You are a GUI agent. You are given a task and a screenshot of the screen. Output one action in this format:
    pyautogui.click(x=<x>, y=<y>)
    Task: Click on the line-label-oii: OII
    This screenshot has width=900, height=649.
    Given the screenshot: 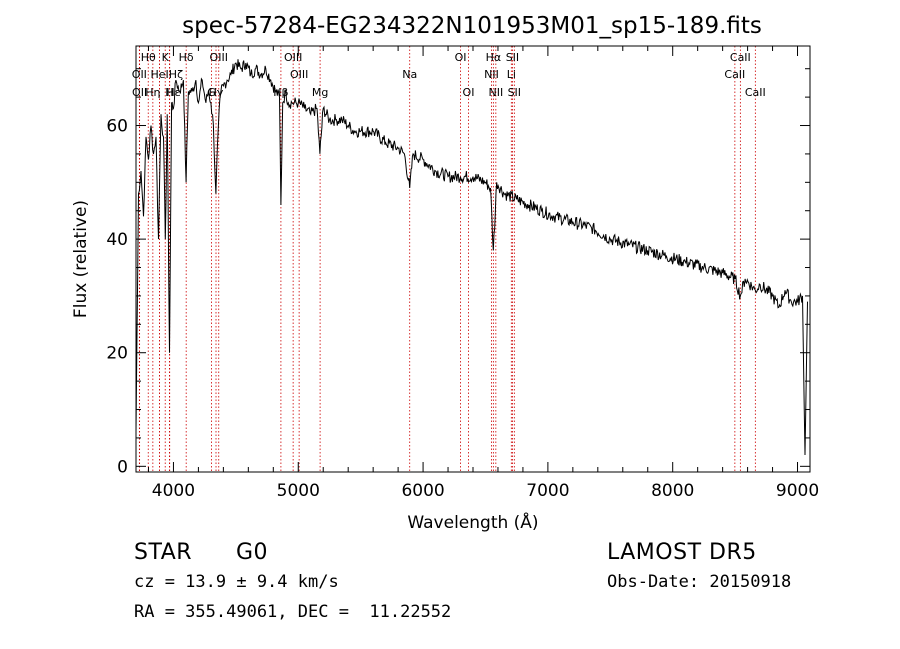 What is the action you would take?
    pyautogui.click(x=139, y=74)
    